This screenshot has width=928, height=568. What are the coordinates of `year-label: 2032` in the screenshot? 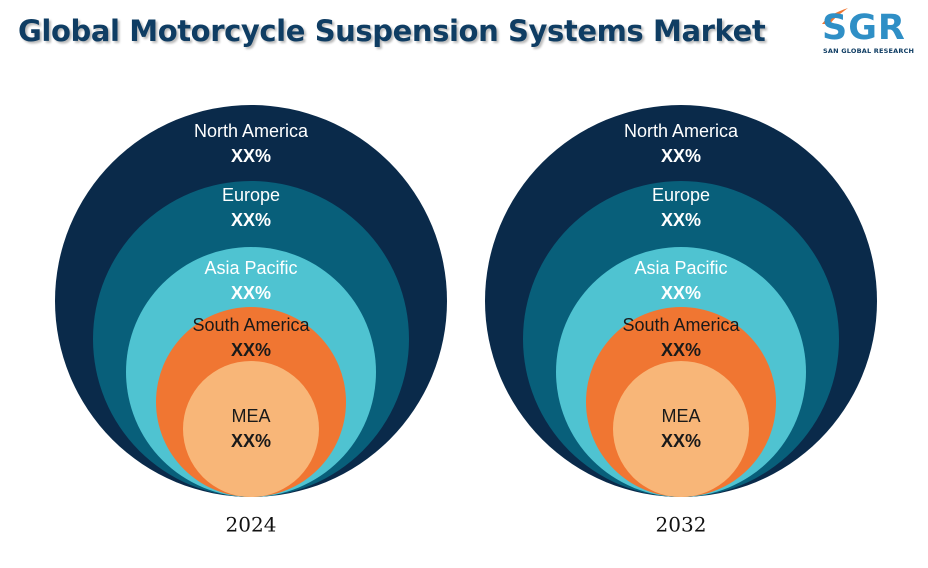 It's located at (681, 525).